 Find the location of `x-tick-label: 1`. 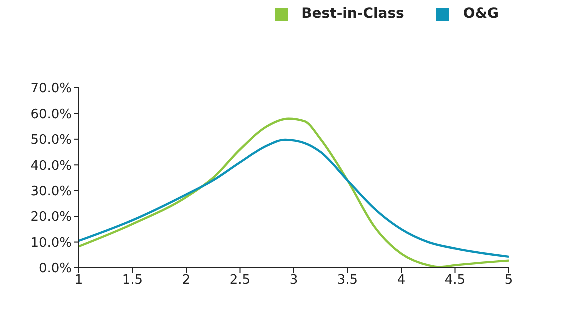

x-tick-label: 1 is located at coordinates (79, 280).